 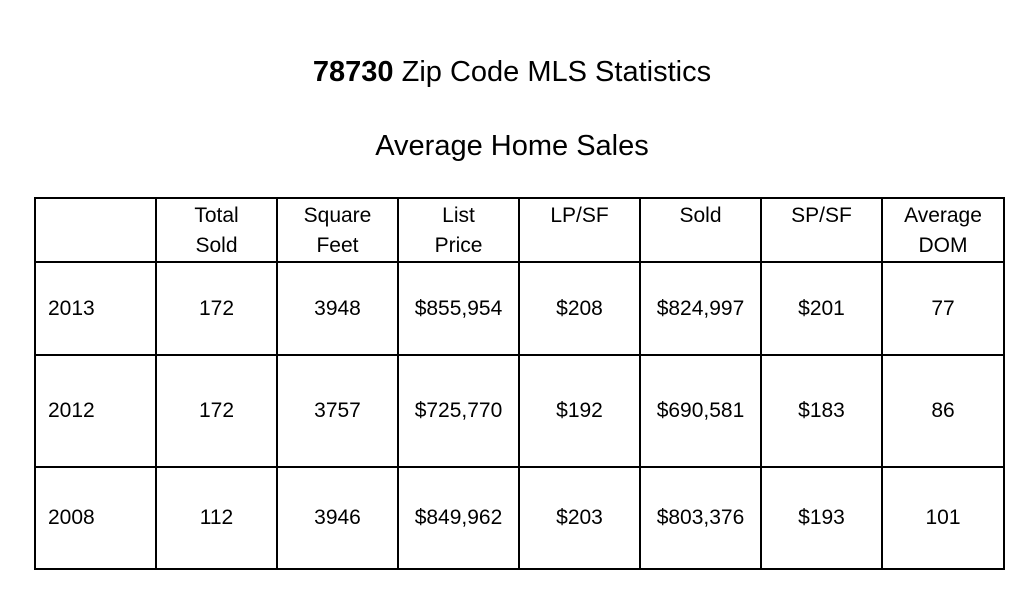 What do you see at coordinates (458, 308) in the screenshot?
I see `cell-list-price: $855,954` at bounding box center [458, 308].